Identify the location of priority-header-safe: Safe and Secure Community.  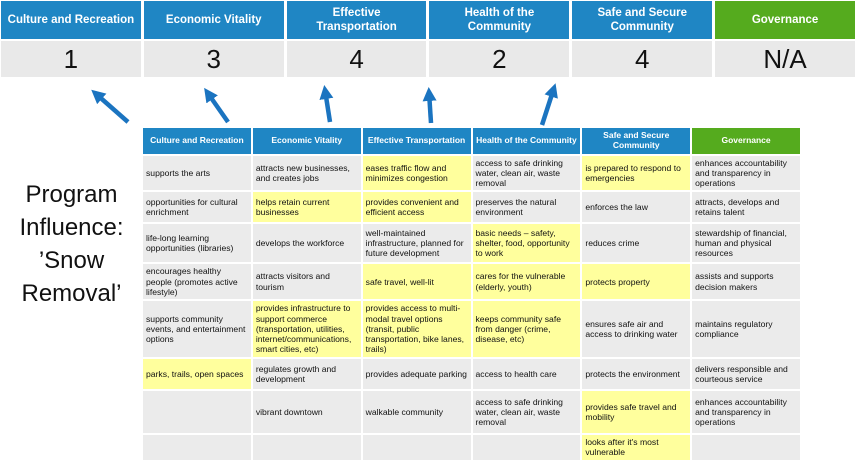
(642, 20).